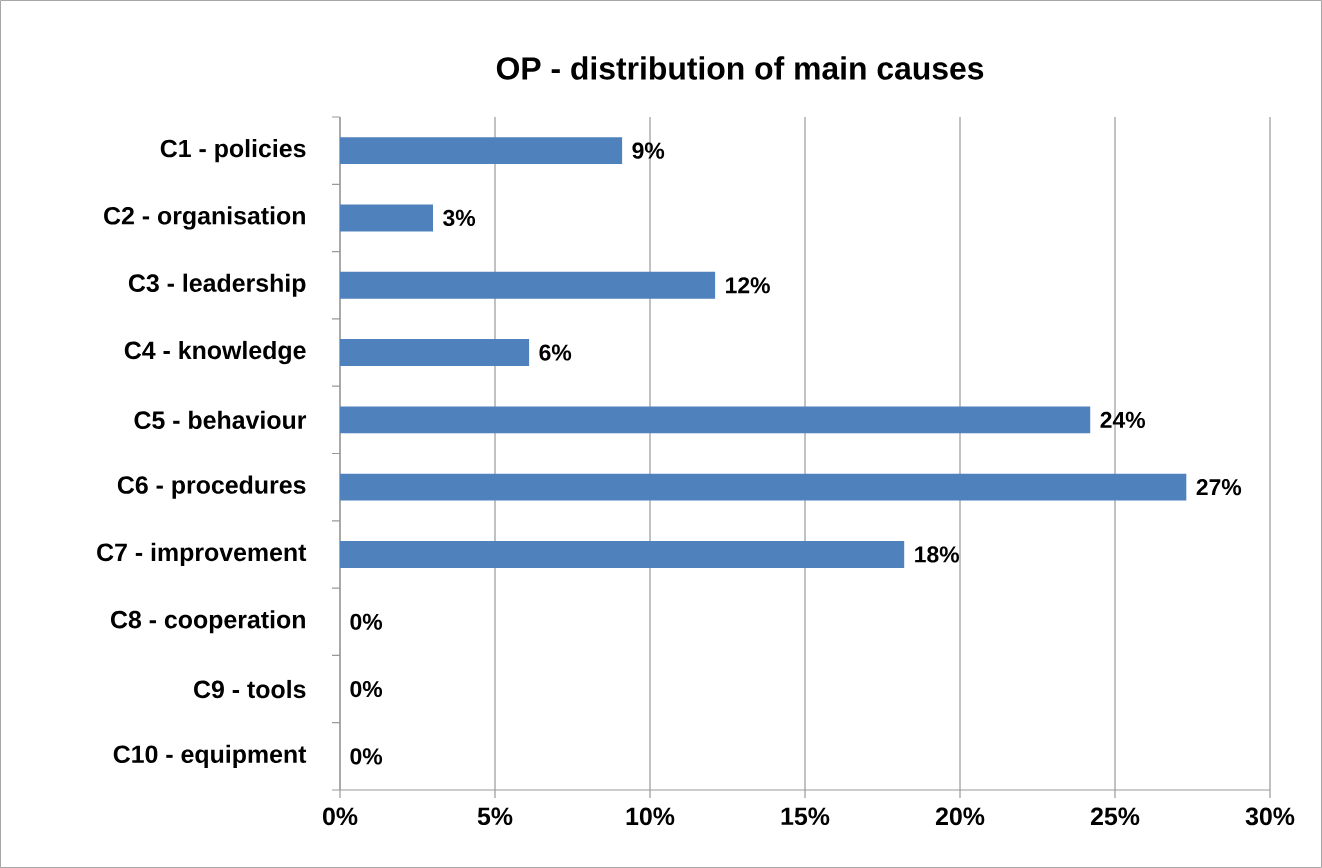  What do you see at coordinates (215, 352) in the screenshot?
I see `y-tick-label: C4 - knowledge` at bounding box center [215, 352].